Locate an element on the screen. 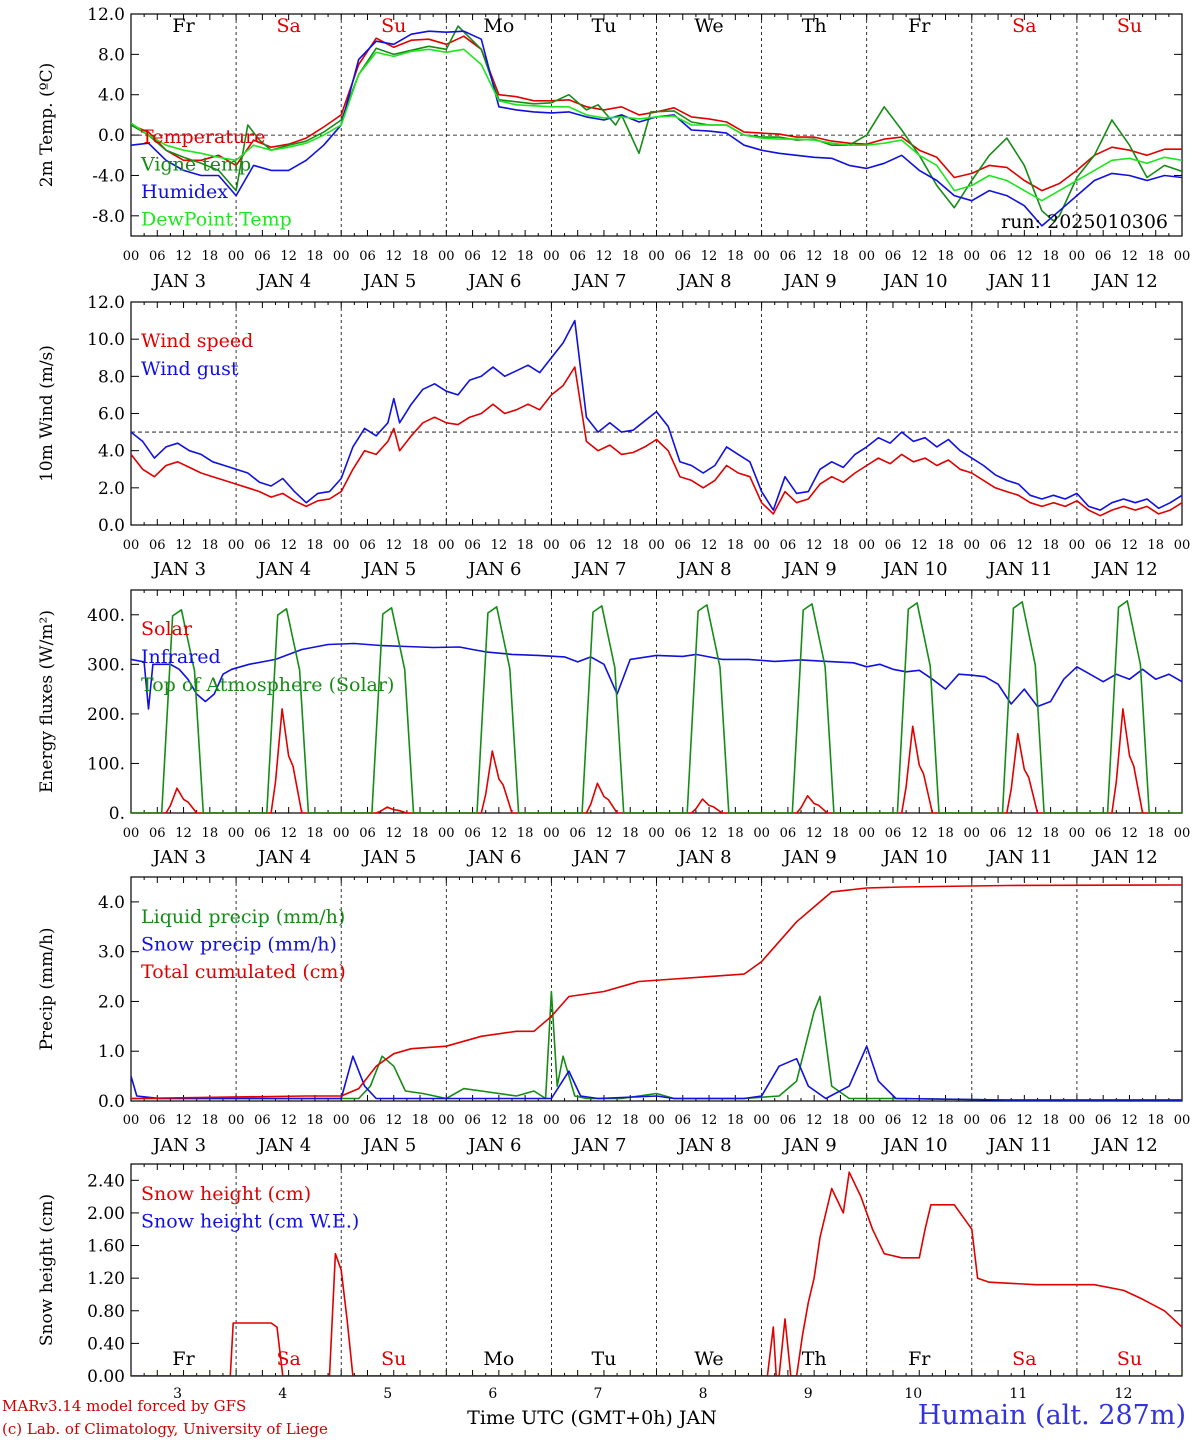 Image resolution: width=1194 pixels, height=1440 pixels. day-name-label: Fr is located at coordinates (919, 26).